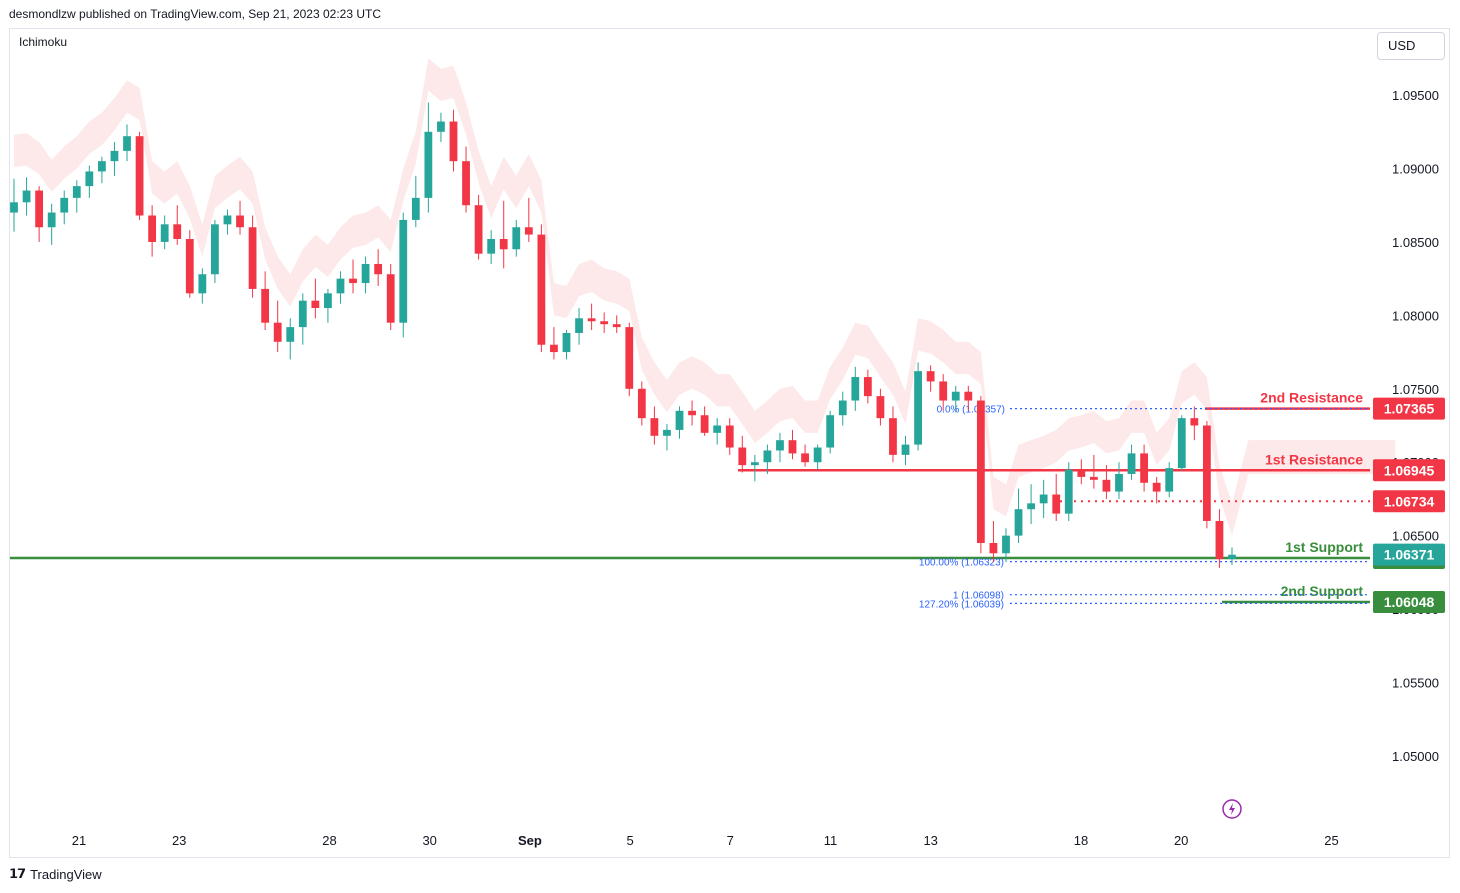 The image size is (1460, 893). Describe the element at coordinates (961, 604) in the screenshot. I see `fib-label-3: 127.20% (1.06039)` at that location.